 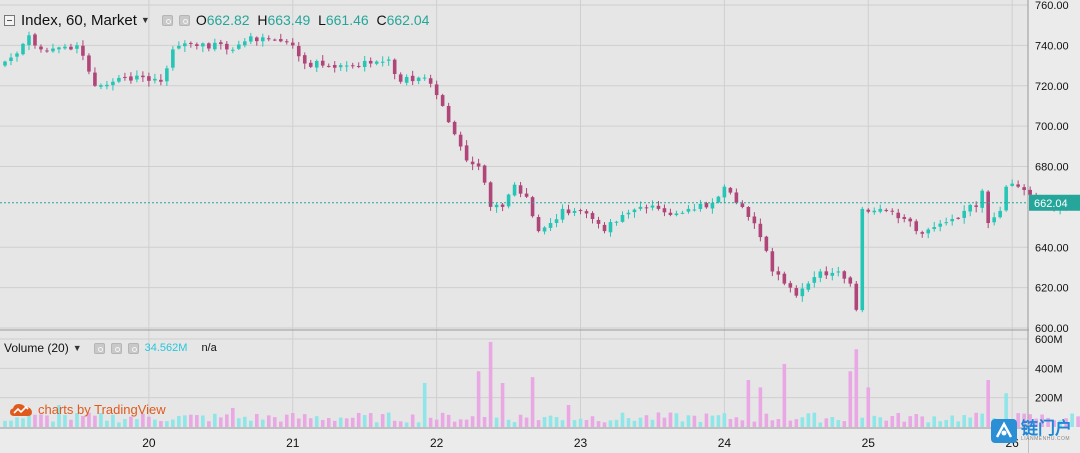 I want to click on price-badge, so click(x=1054, y=202).